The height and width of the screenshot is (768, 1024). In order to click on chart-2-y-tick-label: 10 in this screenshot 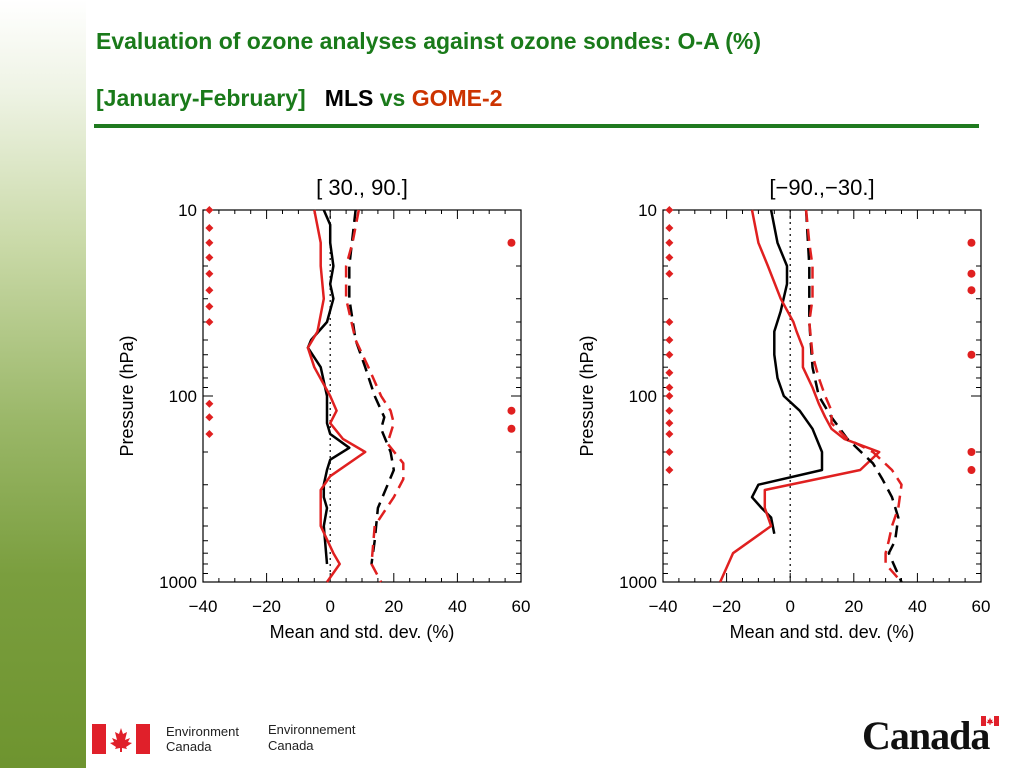, I will do `click(647, 210)`.